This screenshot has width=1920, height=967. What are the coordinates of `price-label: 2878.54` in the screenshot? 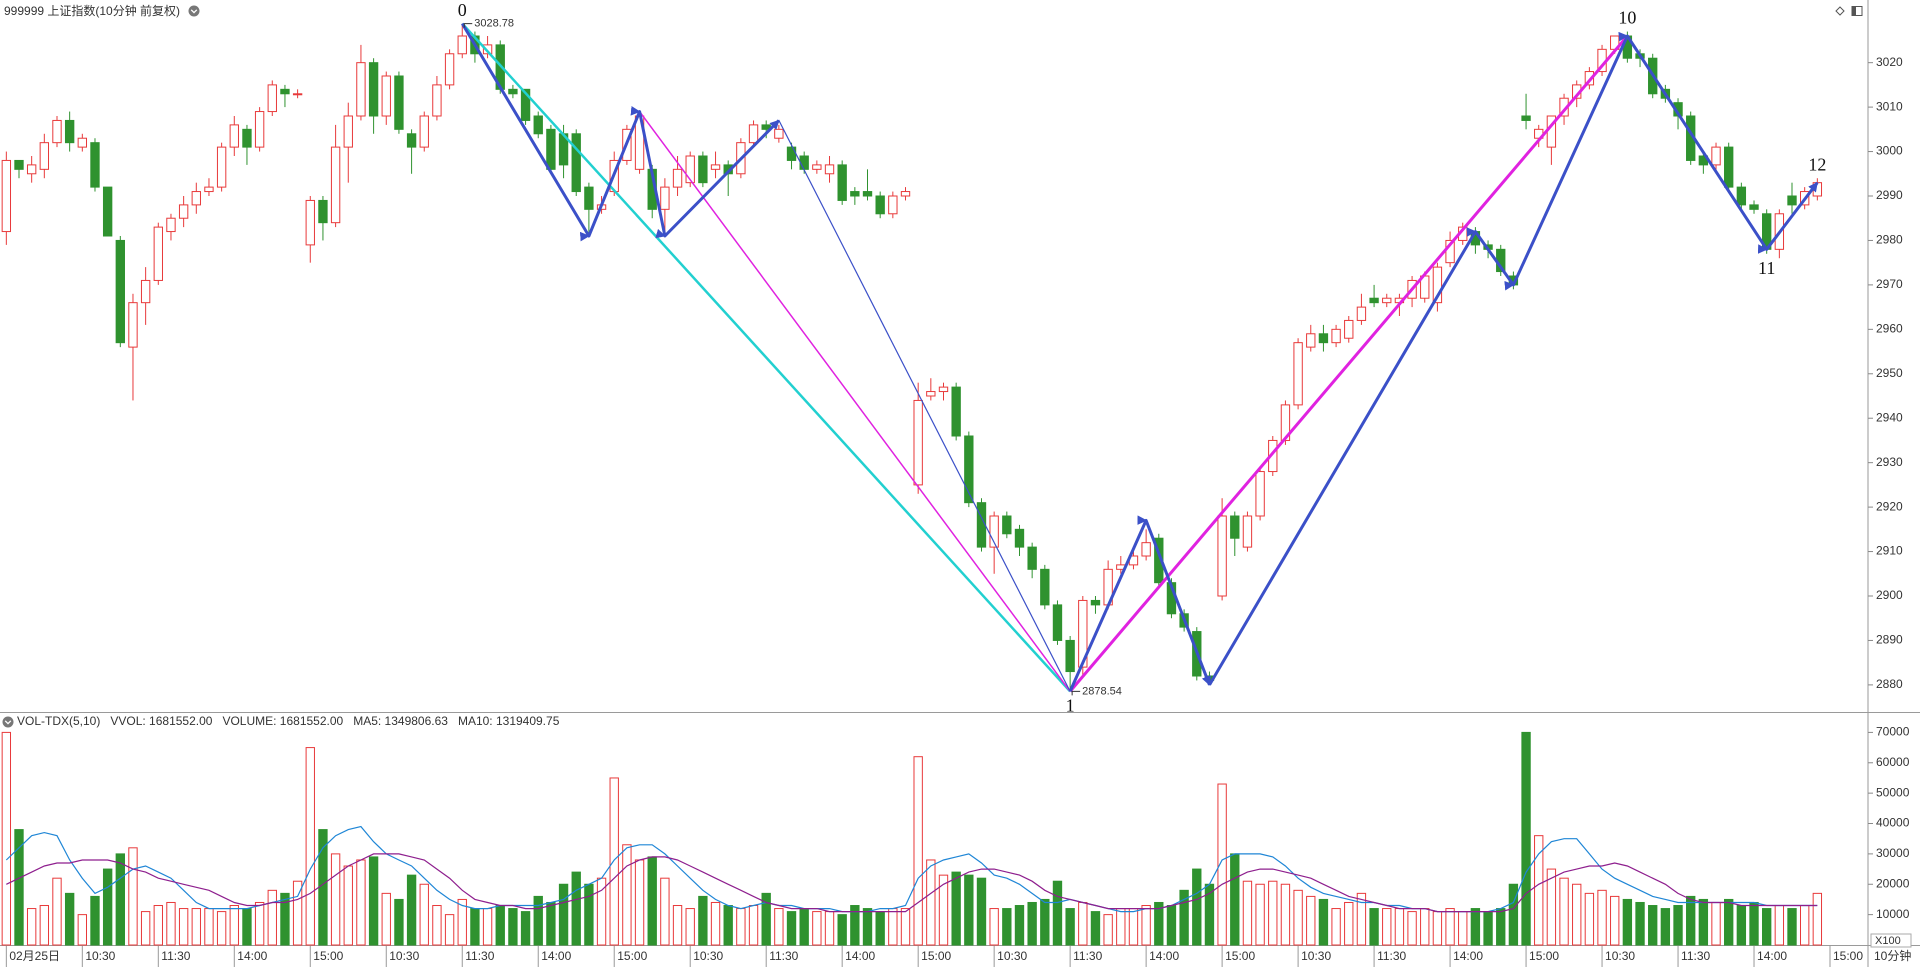 It's located at (1102, 691).